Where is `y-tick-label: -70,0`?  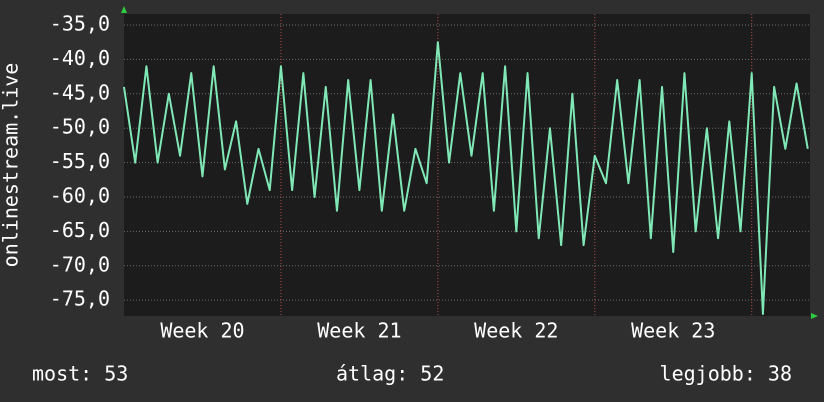
y-tick-label: -70,0 is located at coordinates (80, 264).